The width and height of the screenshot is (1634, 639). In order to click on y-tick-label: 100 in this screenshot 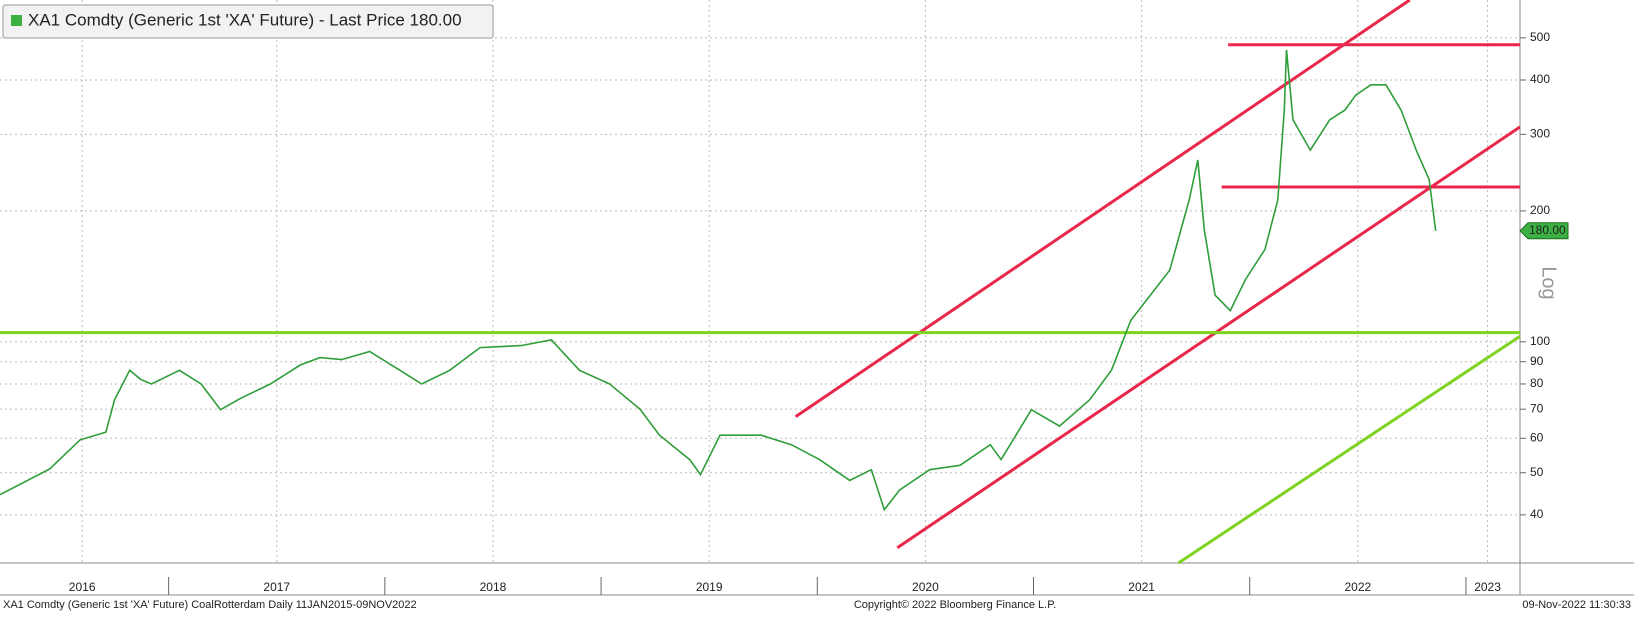, I will do `click(1540, 341)`.